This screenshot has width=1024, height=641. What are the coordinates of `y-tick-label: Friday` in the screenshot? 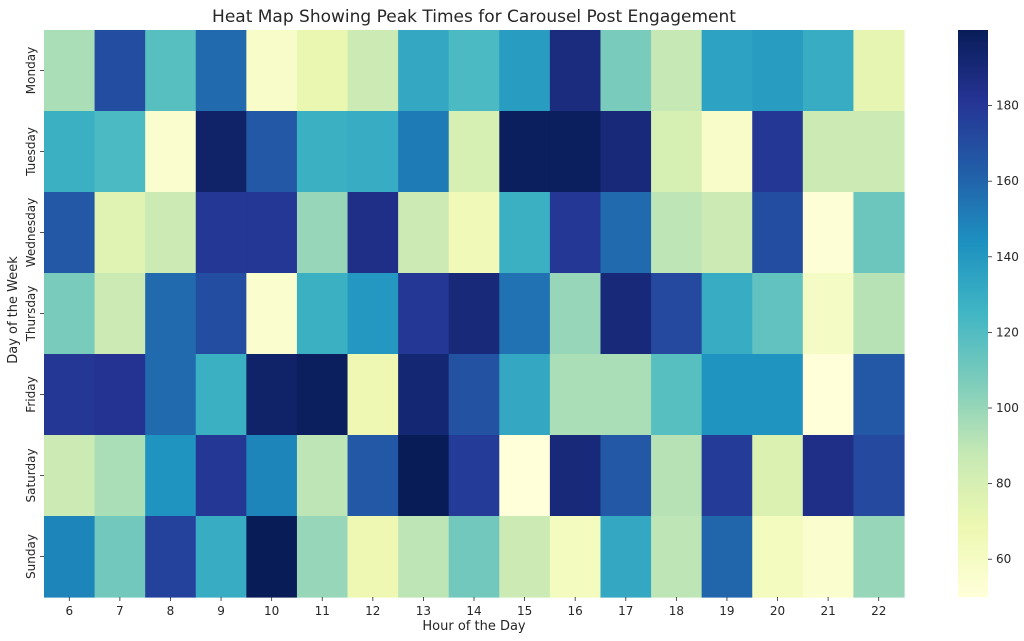 It's located at (31, 394).